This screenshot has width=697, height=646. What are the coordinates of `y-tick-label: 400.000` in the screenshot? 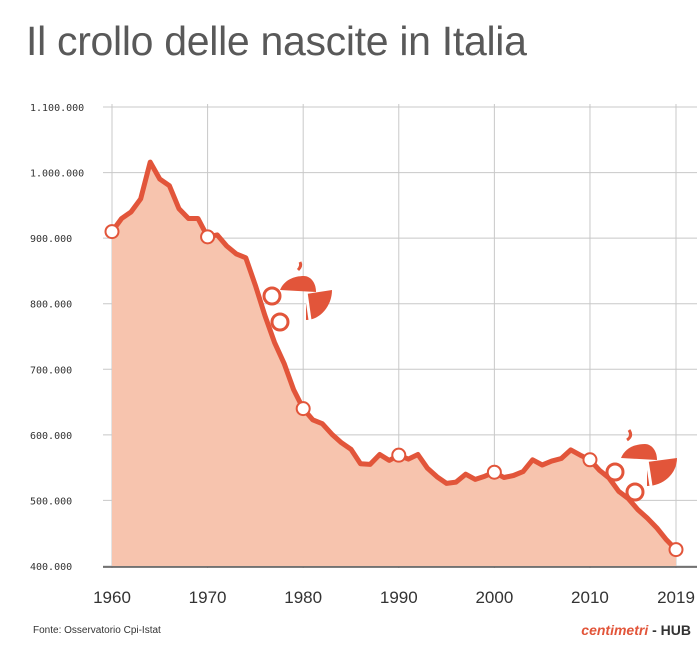 It's located at (51, 567).